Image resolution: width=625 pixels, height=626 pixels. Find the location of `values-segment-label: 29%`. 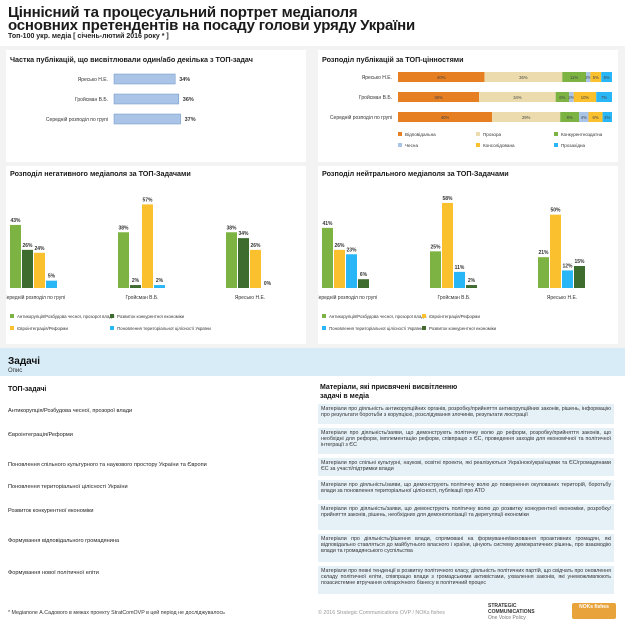

values-segment-label: 29% is located at coordinates (526, 117).